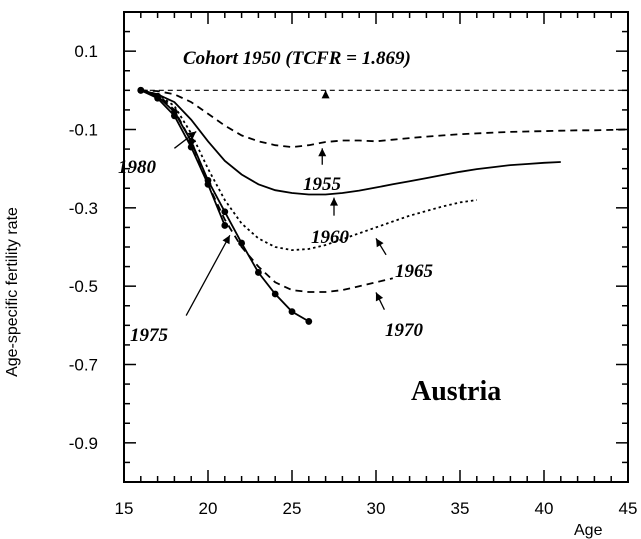  I want to click on arrow-1980-head, so click(192, 135).